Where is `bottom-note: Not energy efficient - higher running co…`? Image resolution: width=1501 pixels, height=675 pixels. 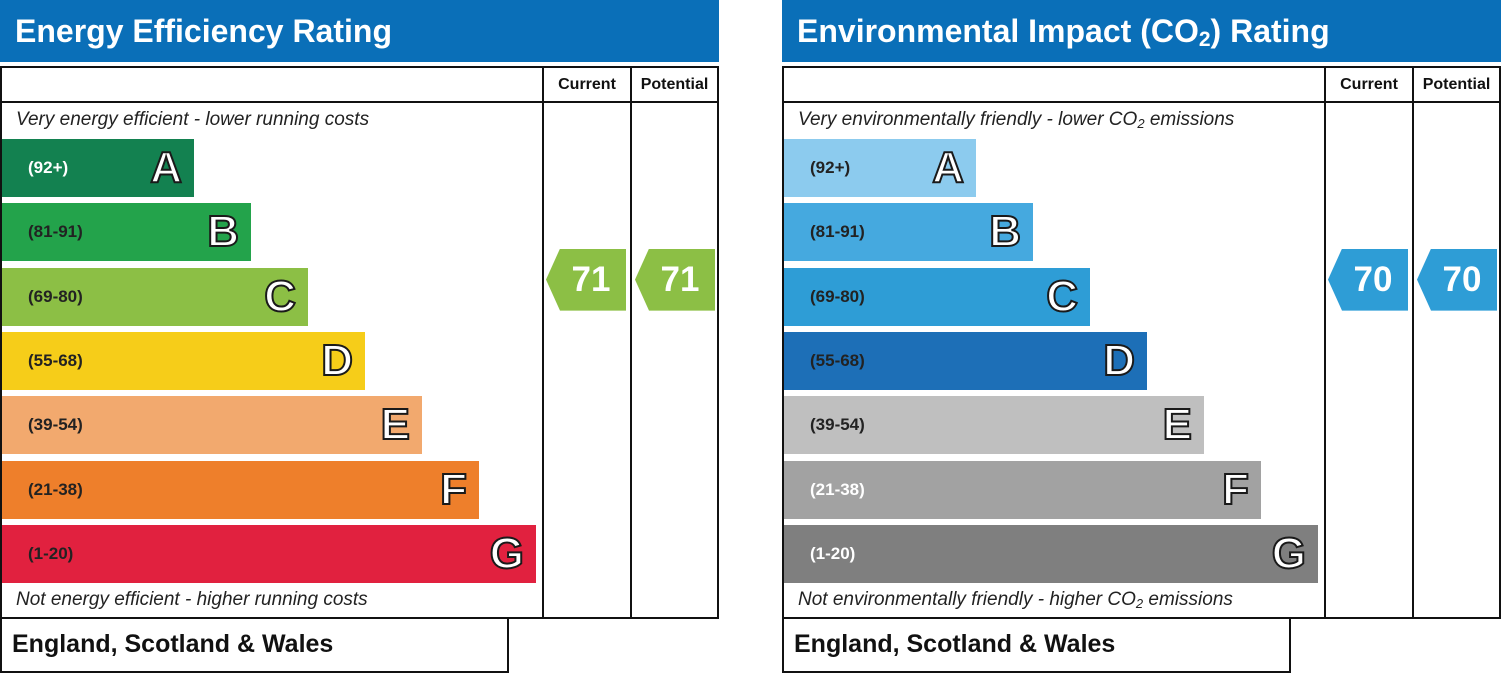
bottom-note: Not energy efficient - higher running co… is located at coordinates (192, 599).